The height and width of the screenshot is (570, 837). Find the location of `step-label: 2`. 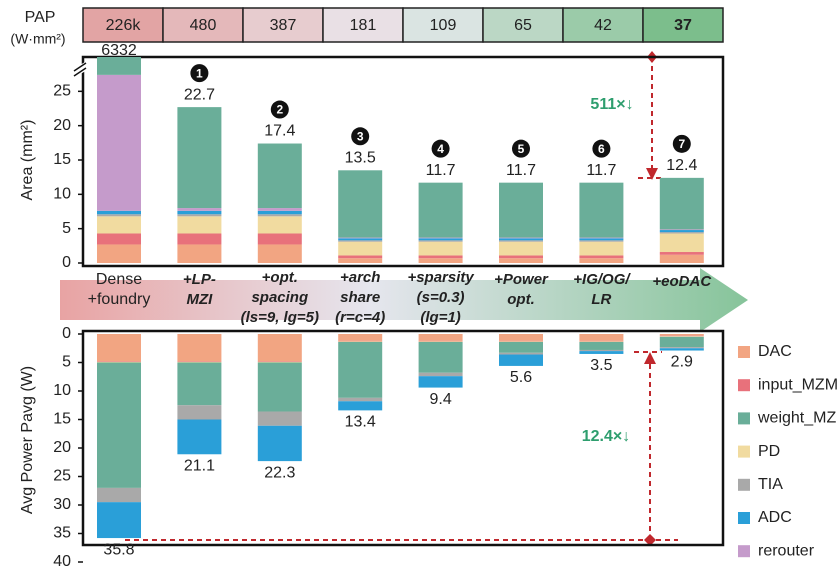

step-label: 2 is located at coordinates (279, 110).